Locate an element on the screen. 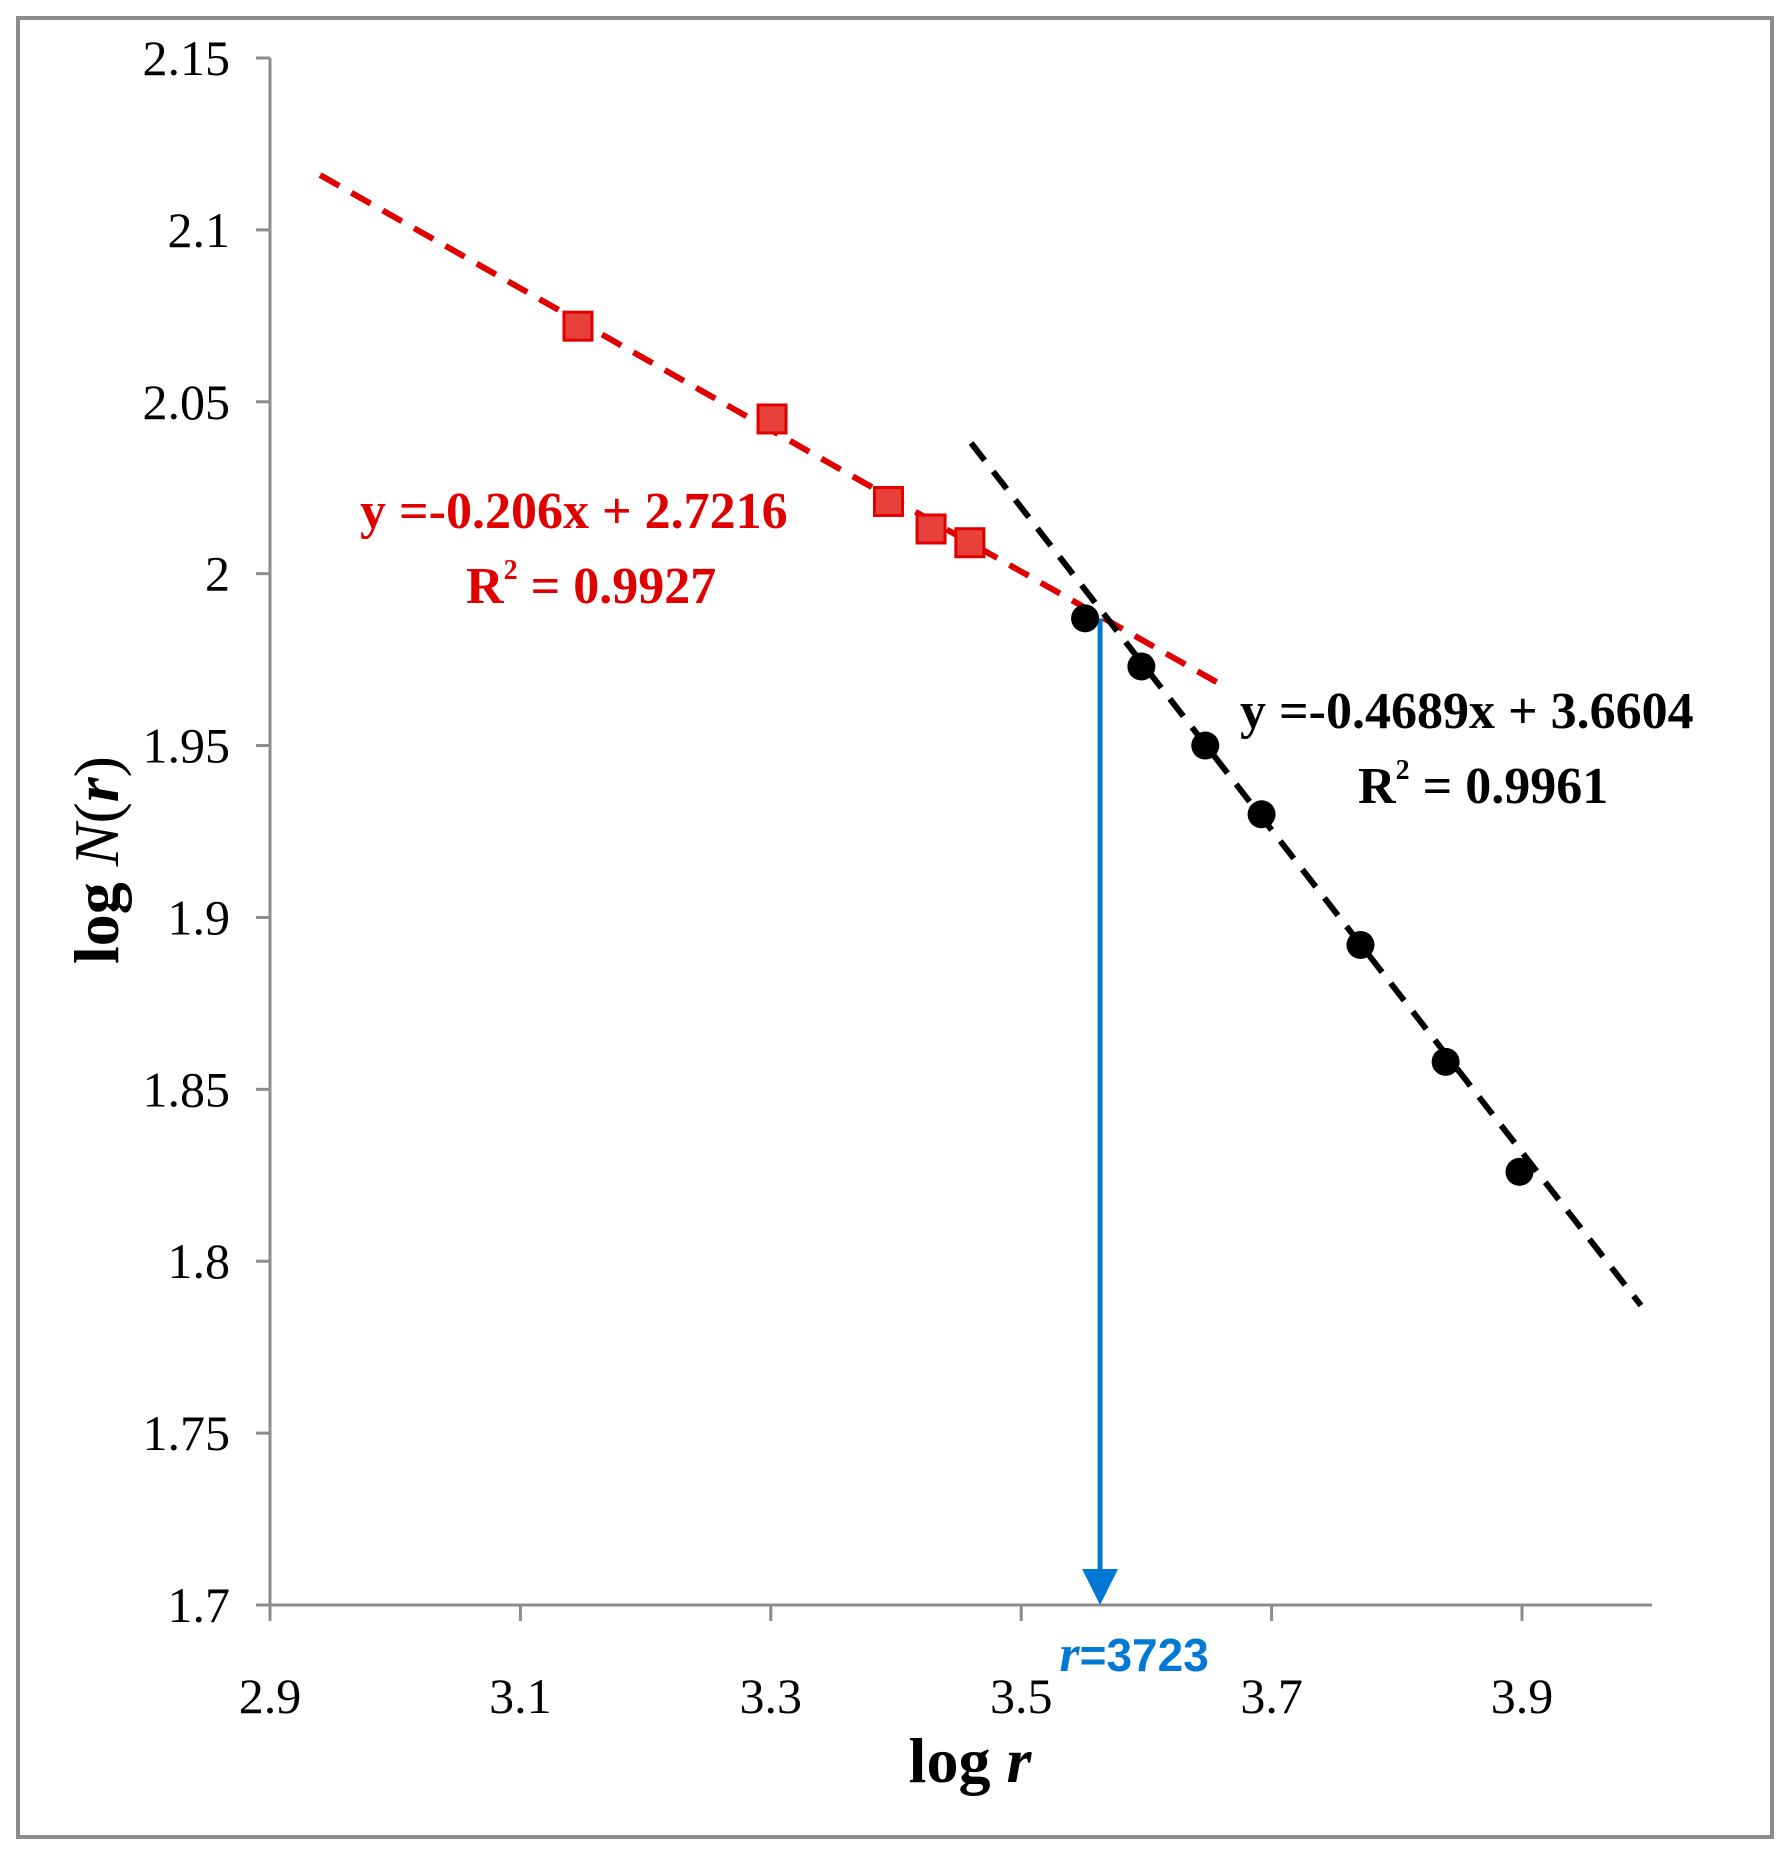  x-tick-label: 3.5 is located at coordinates (1021, 1696).